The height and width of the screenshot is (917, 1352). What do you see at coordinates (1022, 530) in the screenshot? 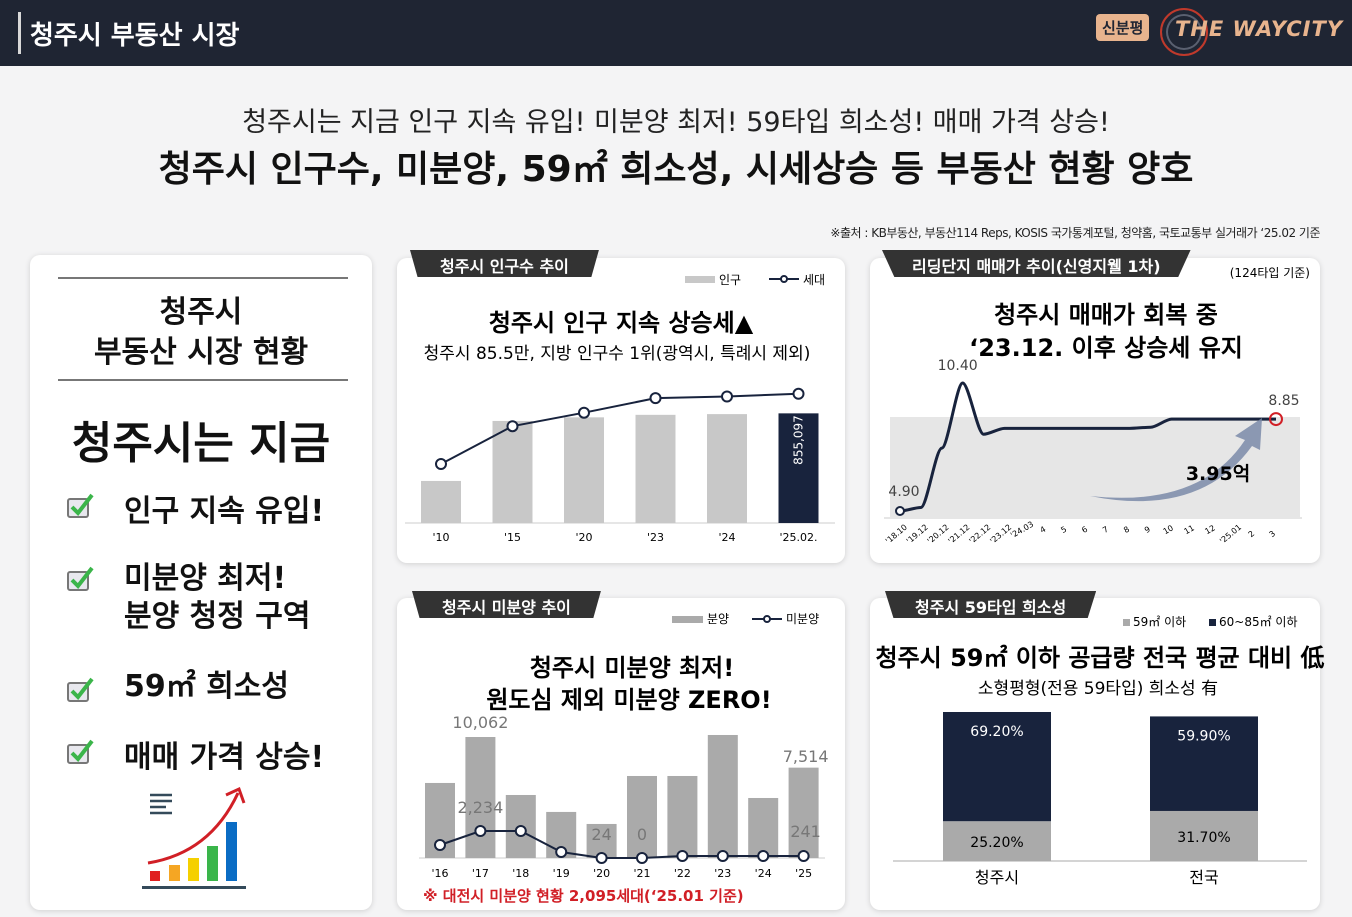
I see `x-tick-label: '24.03` at bounding box center [1022, 530].